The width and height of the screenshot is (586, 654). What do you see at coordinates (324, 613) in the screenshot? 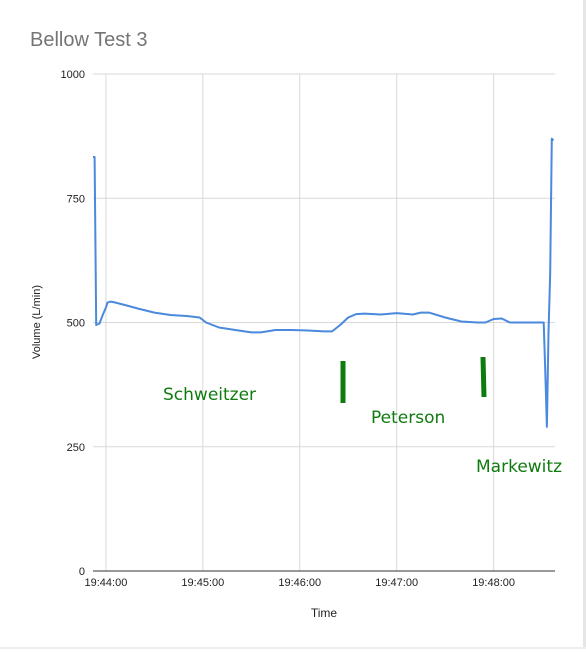
I see `x-axis-label: Time` at bounding box center [324, 613].